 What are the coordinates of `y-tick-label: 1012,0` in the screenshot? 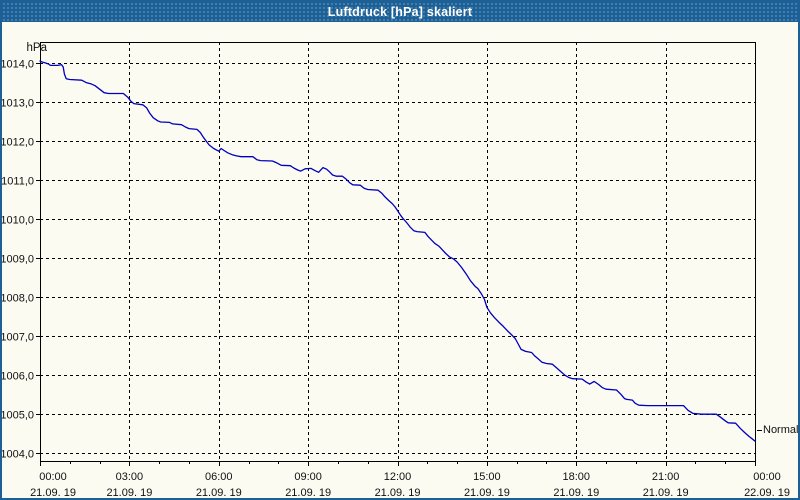 It's located at (18, 143).